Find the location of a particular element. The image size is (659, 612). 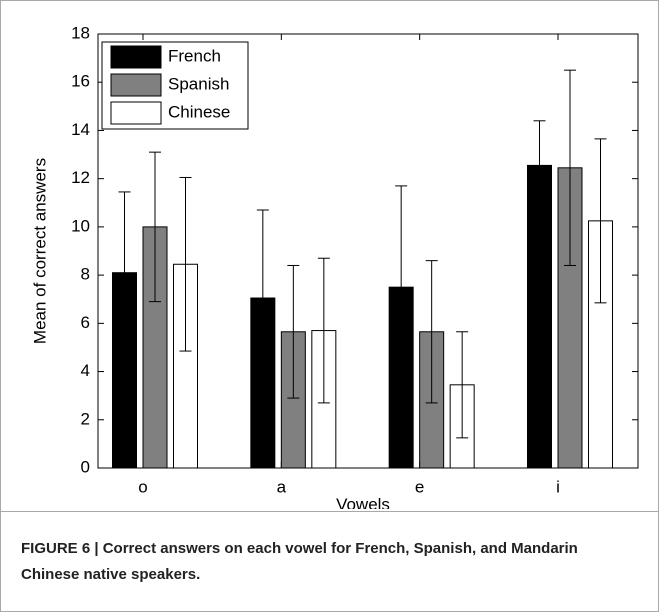

y-axis-label: Mean of correct answers is located at coordinates (39, 251).